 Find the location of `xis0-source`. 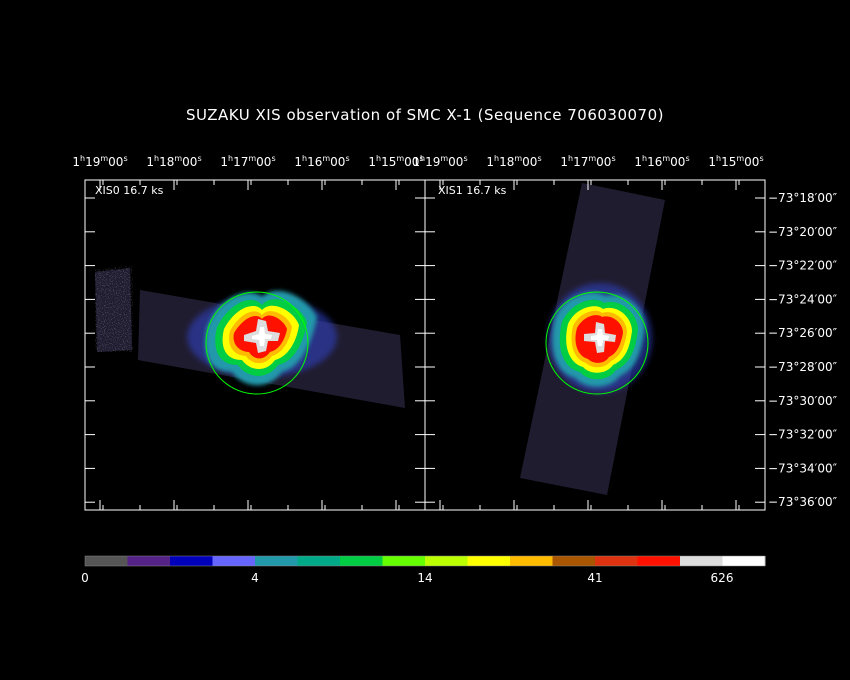

xis0-source is located at coordinates (262, 338).